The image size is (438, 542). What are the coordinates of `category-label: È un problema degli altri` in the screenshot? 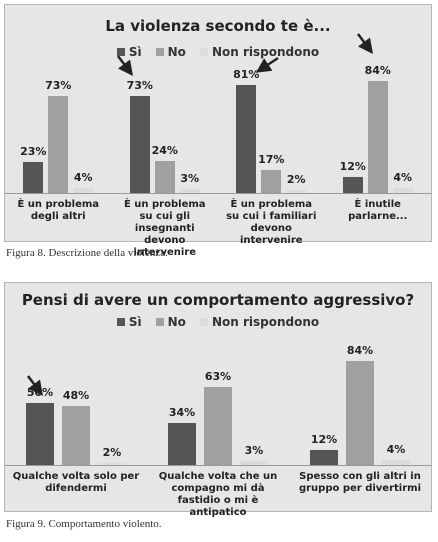 It's located at (58, 210).